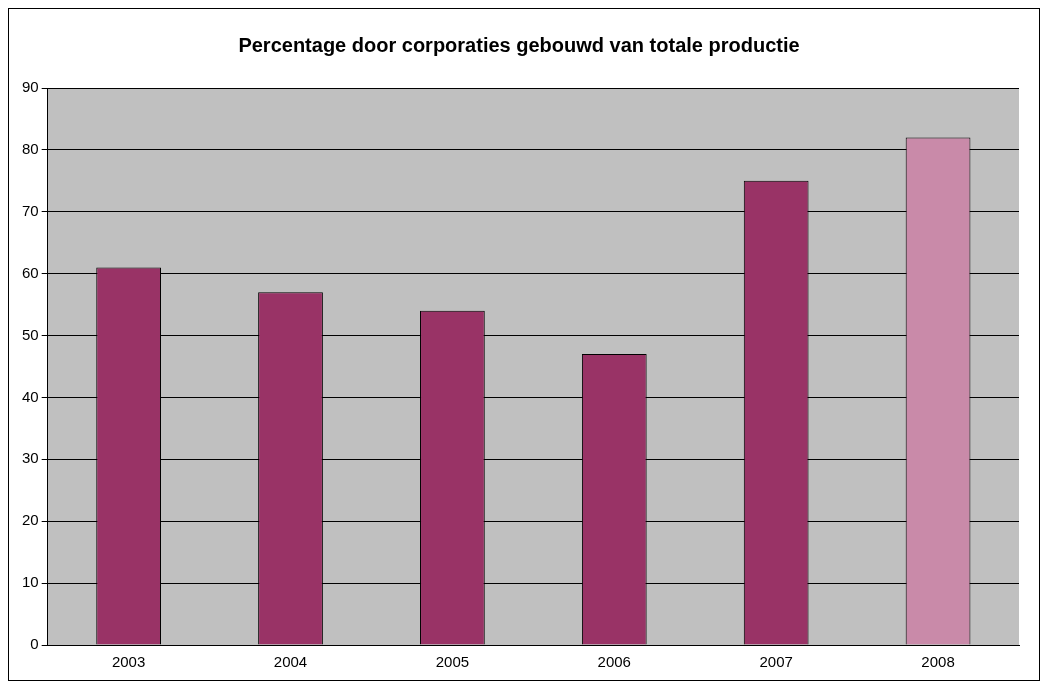 Image resolution: width=1048 pixels, height=689 pixels. Describe the element at coordinates (128, 662) in the screenshot. I see `x-tick-label: 2003` at that location.